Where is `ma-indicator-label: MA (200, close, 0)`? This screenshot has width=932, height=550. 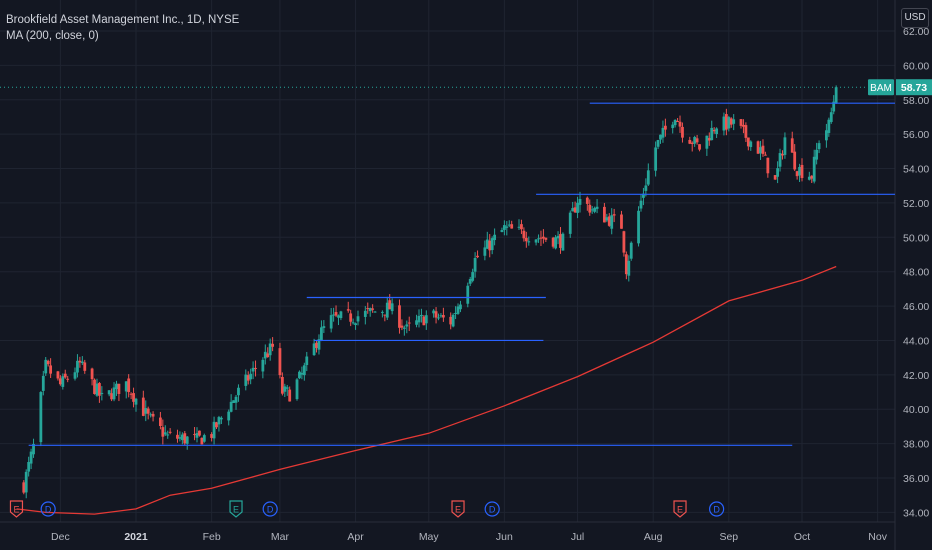 ma-indicator-label: MA (200, close, 0) is located at coordinates (52, 36).